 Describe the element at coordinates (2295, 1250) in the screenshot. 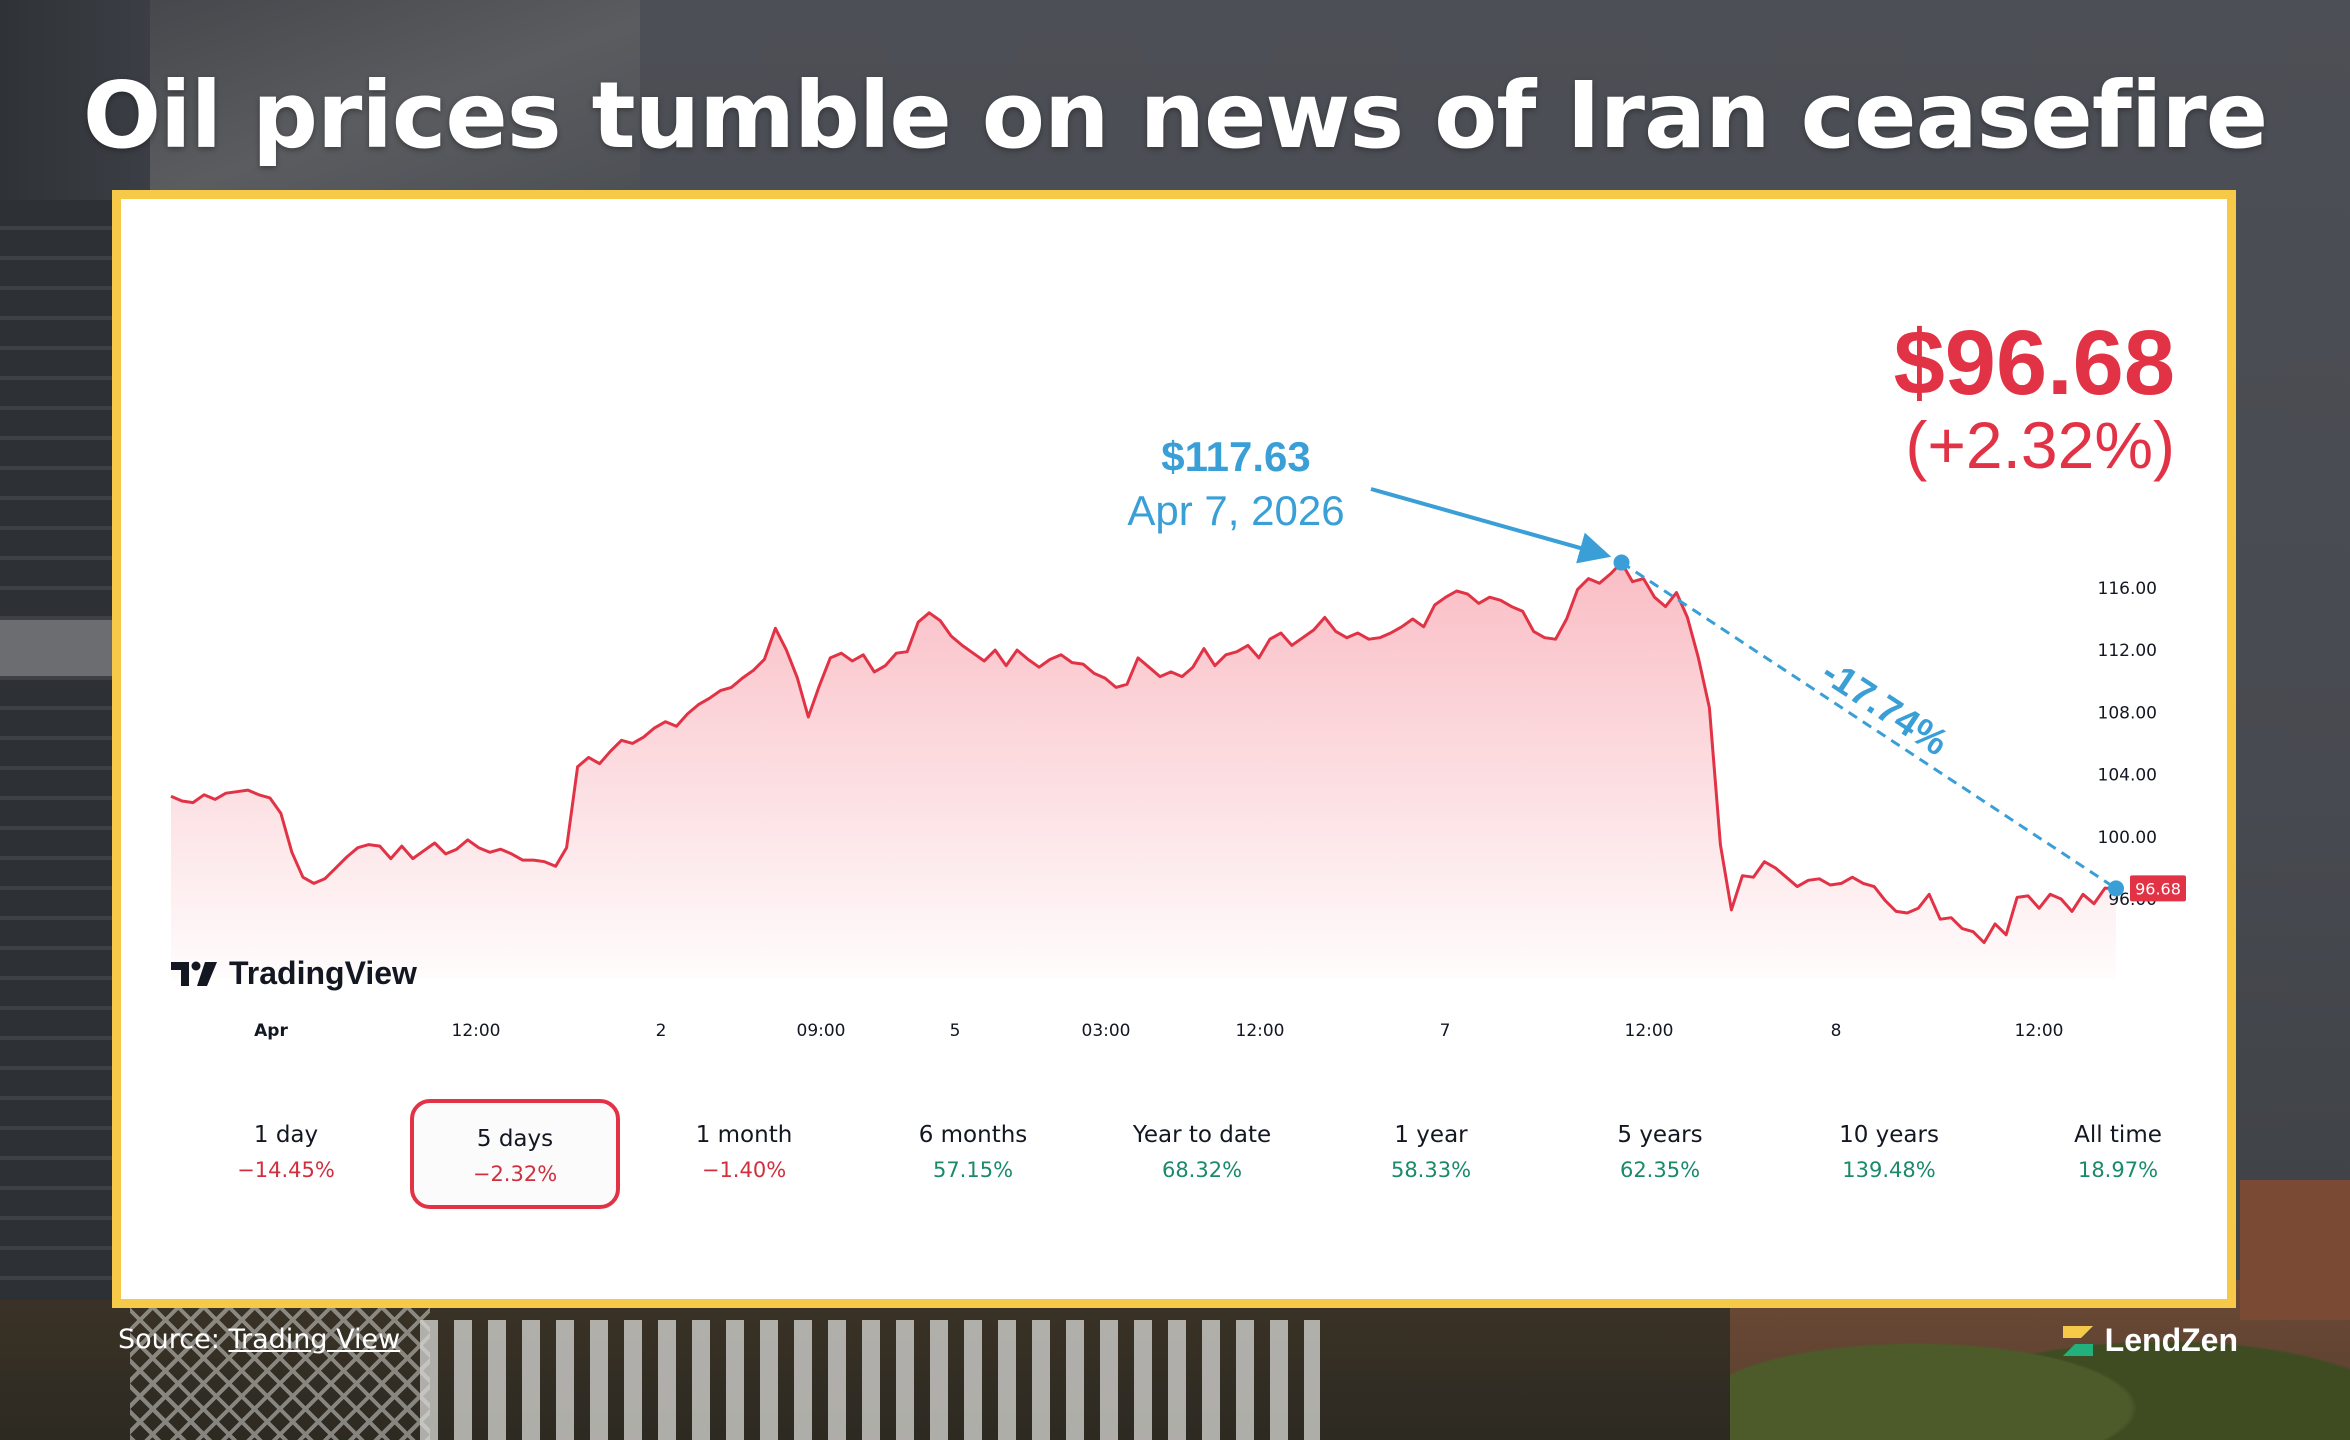

I see `house-right` at that location.